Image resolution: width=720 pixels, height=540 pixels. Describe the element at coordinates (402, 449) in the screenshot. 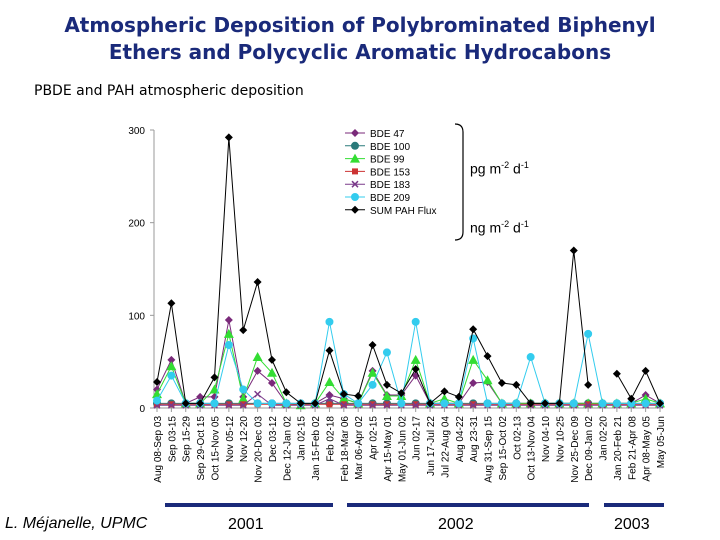

I see `x-tick-label: May 01-Jun 02` at that location.